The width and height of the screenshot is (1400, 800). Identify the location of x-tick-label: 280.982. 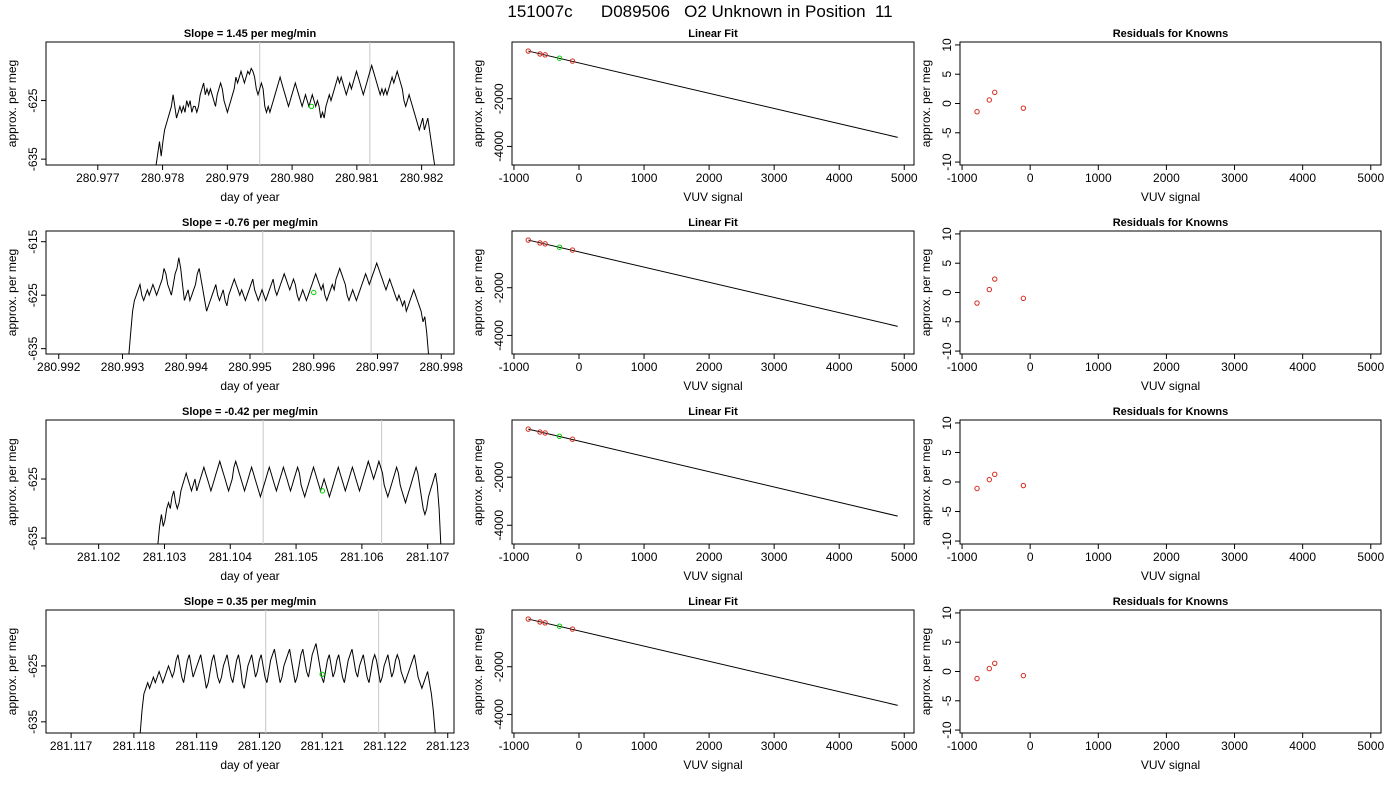
(422, 178).